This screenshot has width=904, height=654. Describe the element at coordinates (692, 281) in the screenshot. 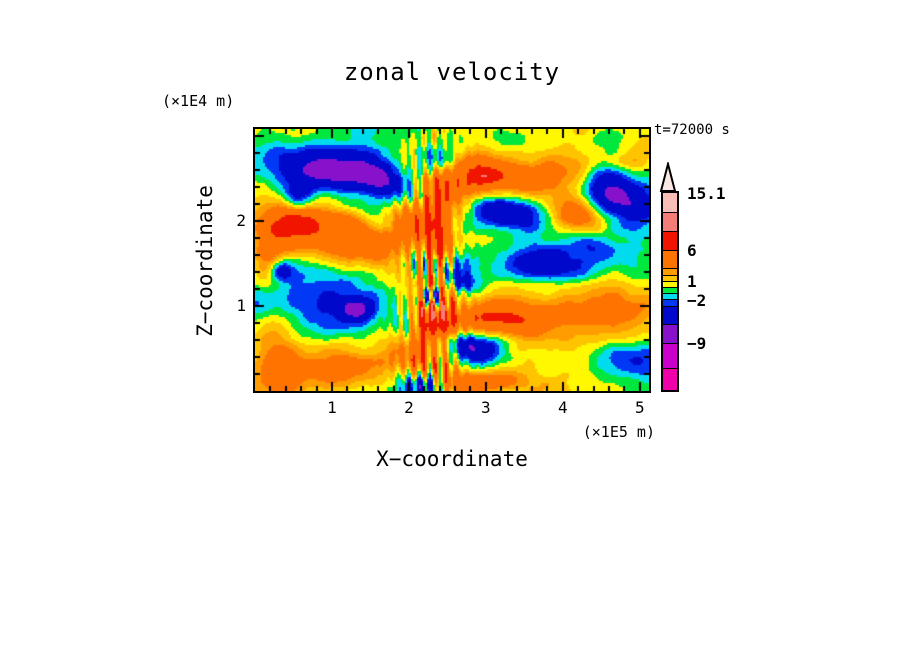

I see `colorbar-tick-label: 1` at that location.